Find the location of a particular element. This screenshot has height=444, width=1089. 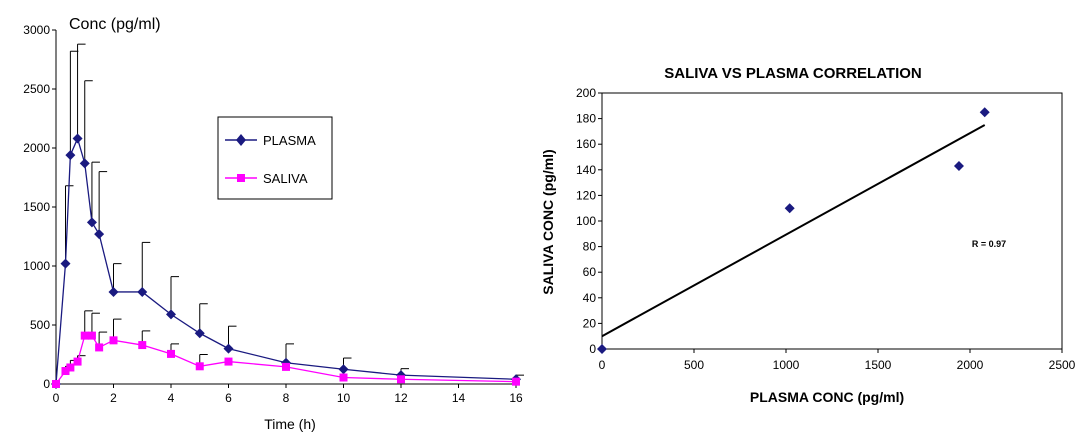

y-axis-title: Conc (pg/ml) is located at coordinates (115, 24).